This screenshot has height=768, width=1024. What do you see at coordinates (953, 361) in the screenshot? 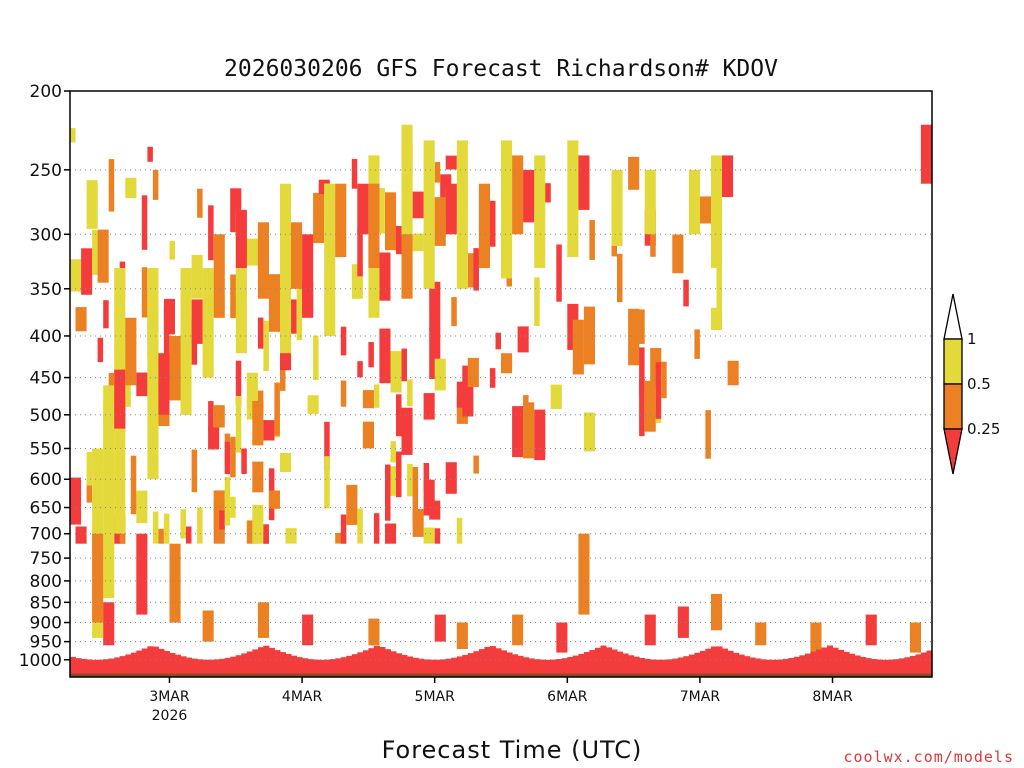
I see `legend-swatch-0.5-1` at bounding box center [953, 361].